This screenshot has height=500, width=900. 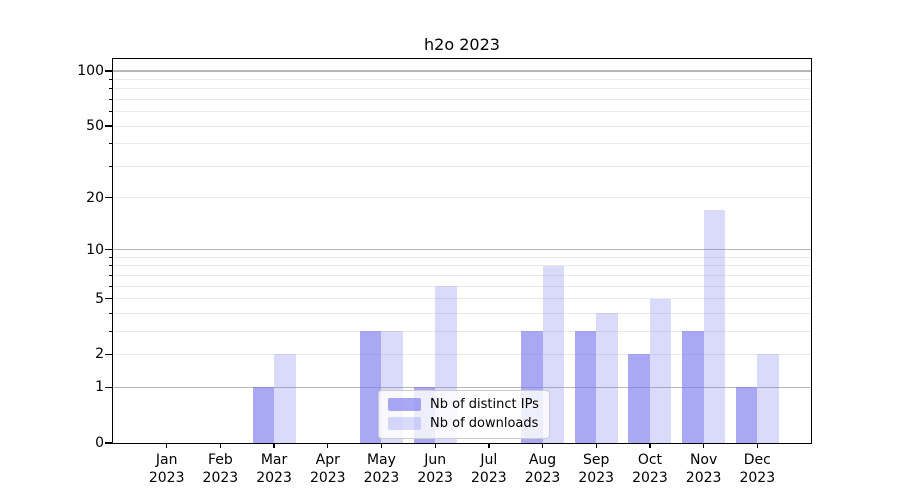 What do you see at coordinates (650, 469) in the screenshot?
I see `x-tick-label: Oct 2023` at bounding box center [650, 469].